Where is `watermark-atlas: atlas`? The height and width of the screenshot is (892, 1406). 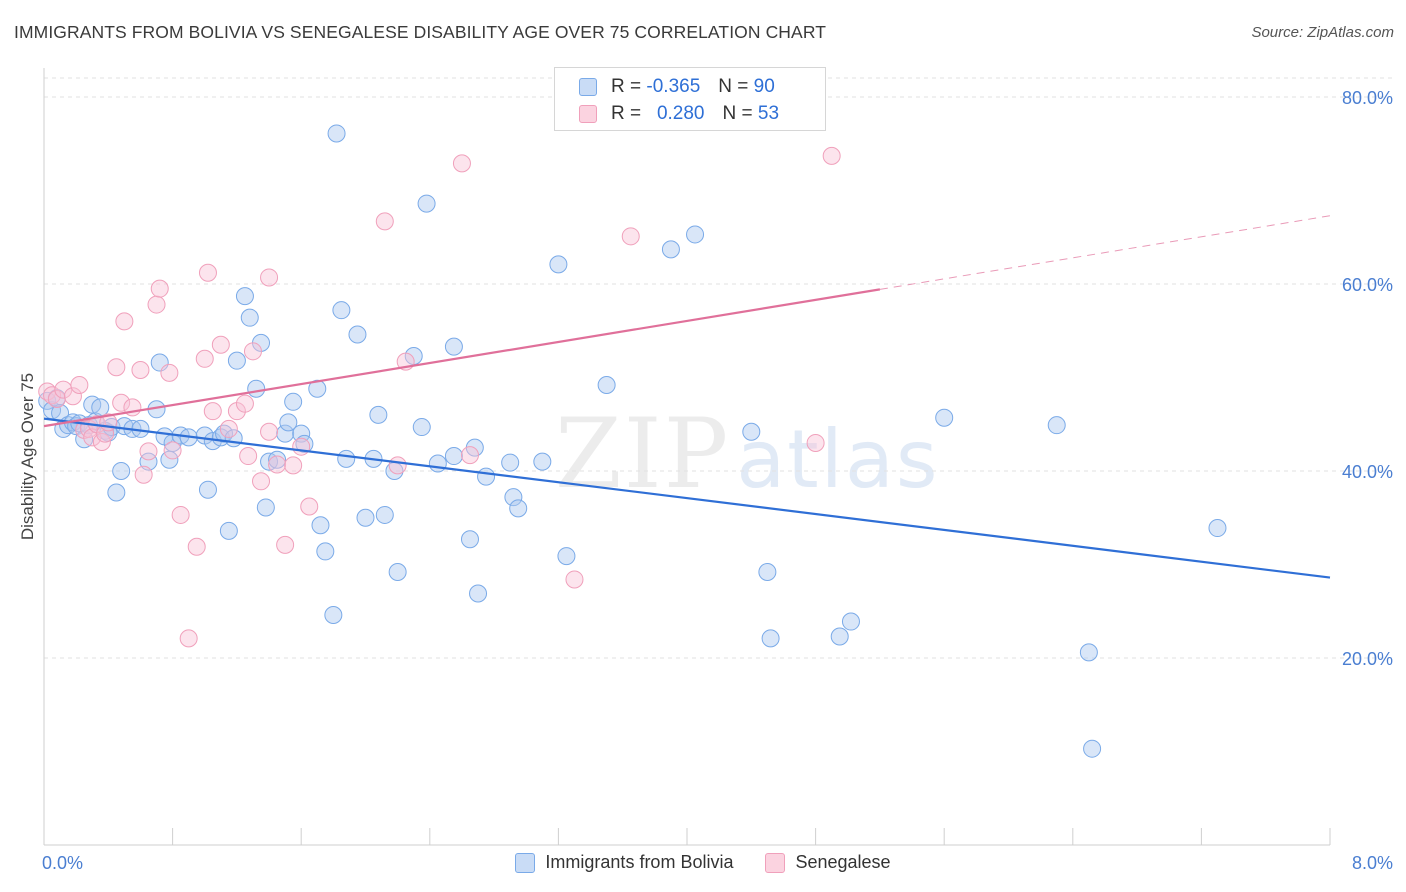 watermark-atlas: atlas is located at coordinates (838, 459).